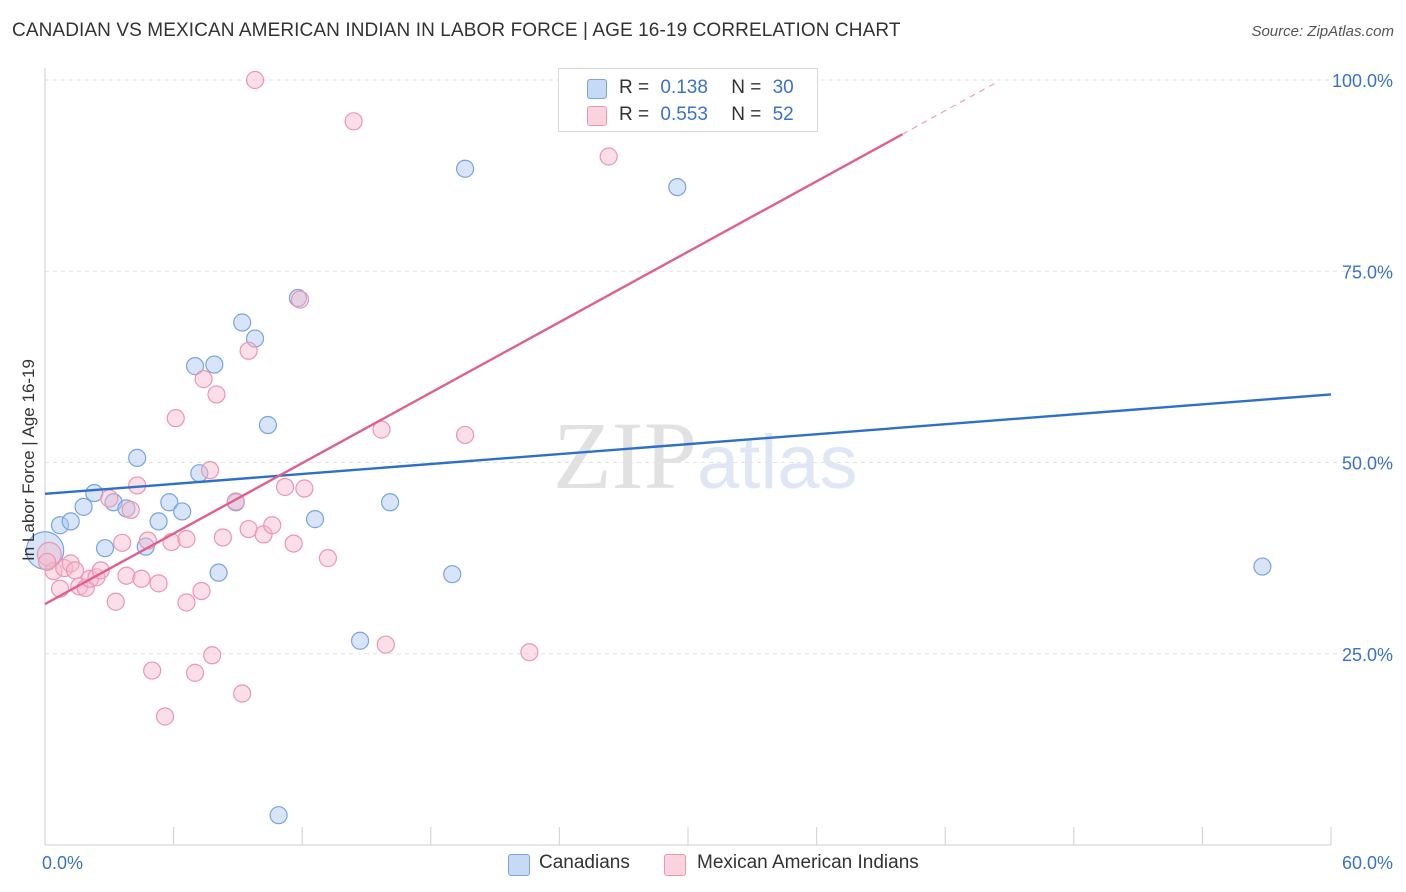  Describe the element at coordinates (1367, 655) in the screenshot. I see `y-tick-label: 25.0%` at that location.